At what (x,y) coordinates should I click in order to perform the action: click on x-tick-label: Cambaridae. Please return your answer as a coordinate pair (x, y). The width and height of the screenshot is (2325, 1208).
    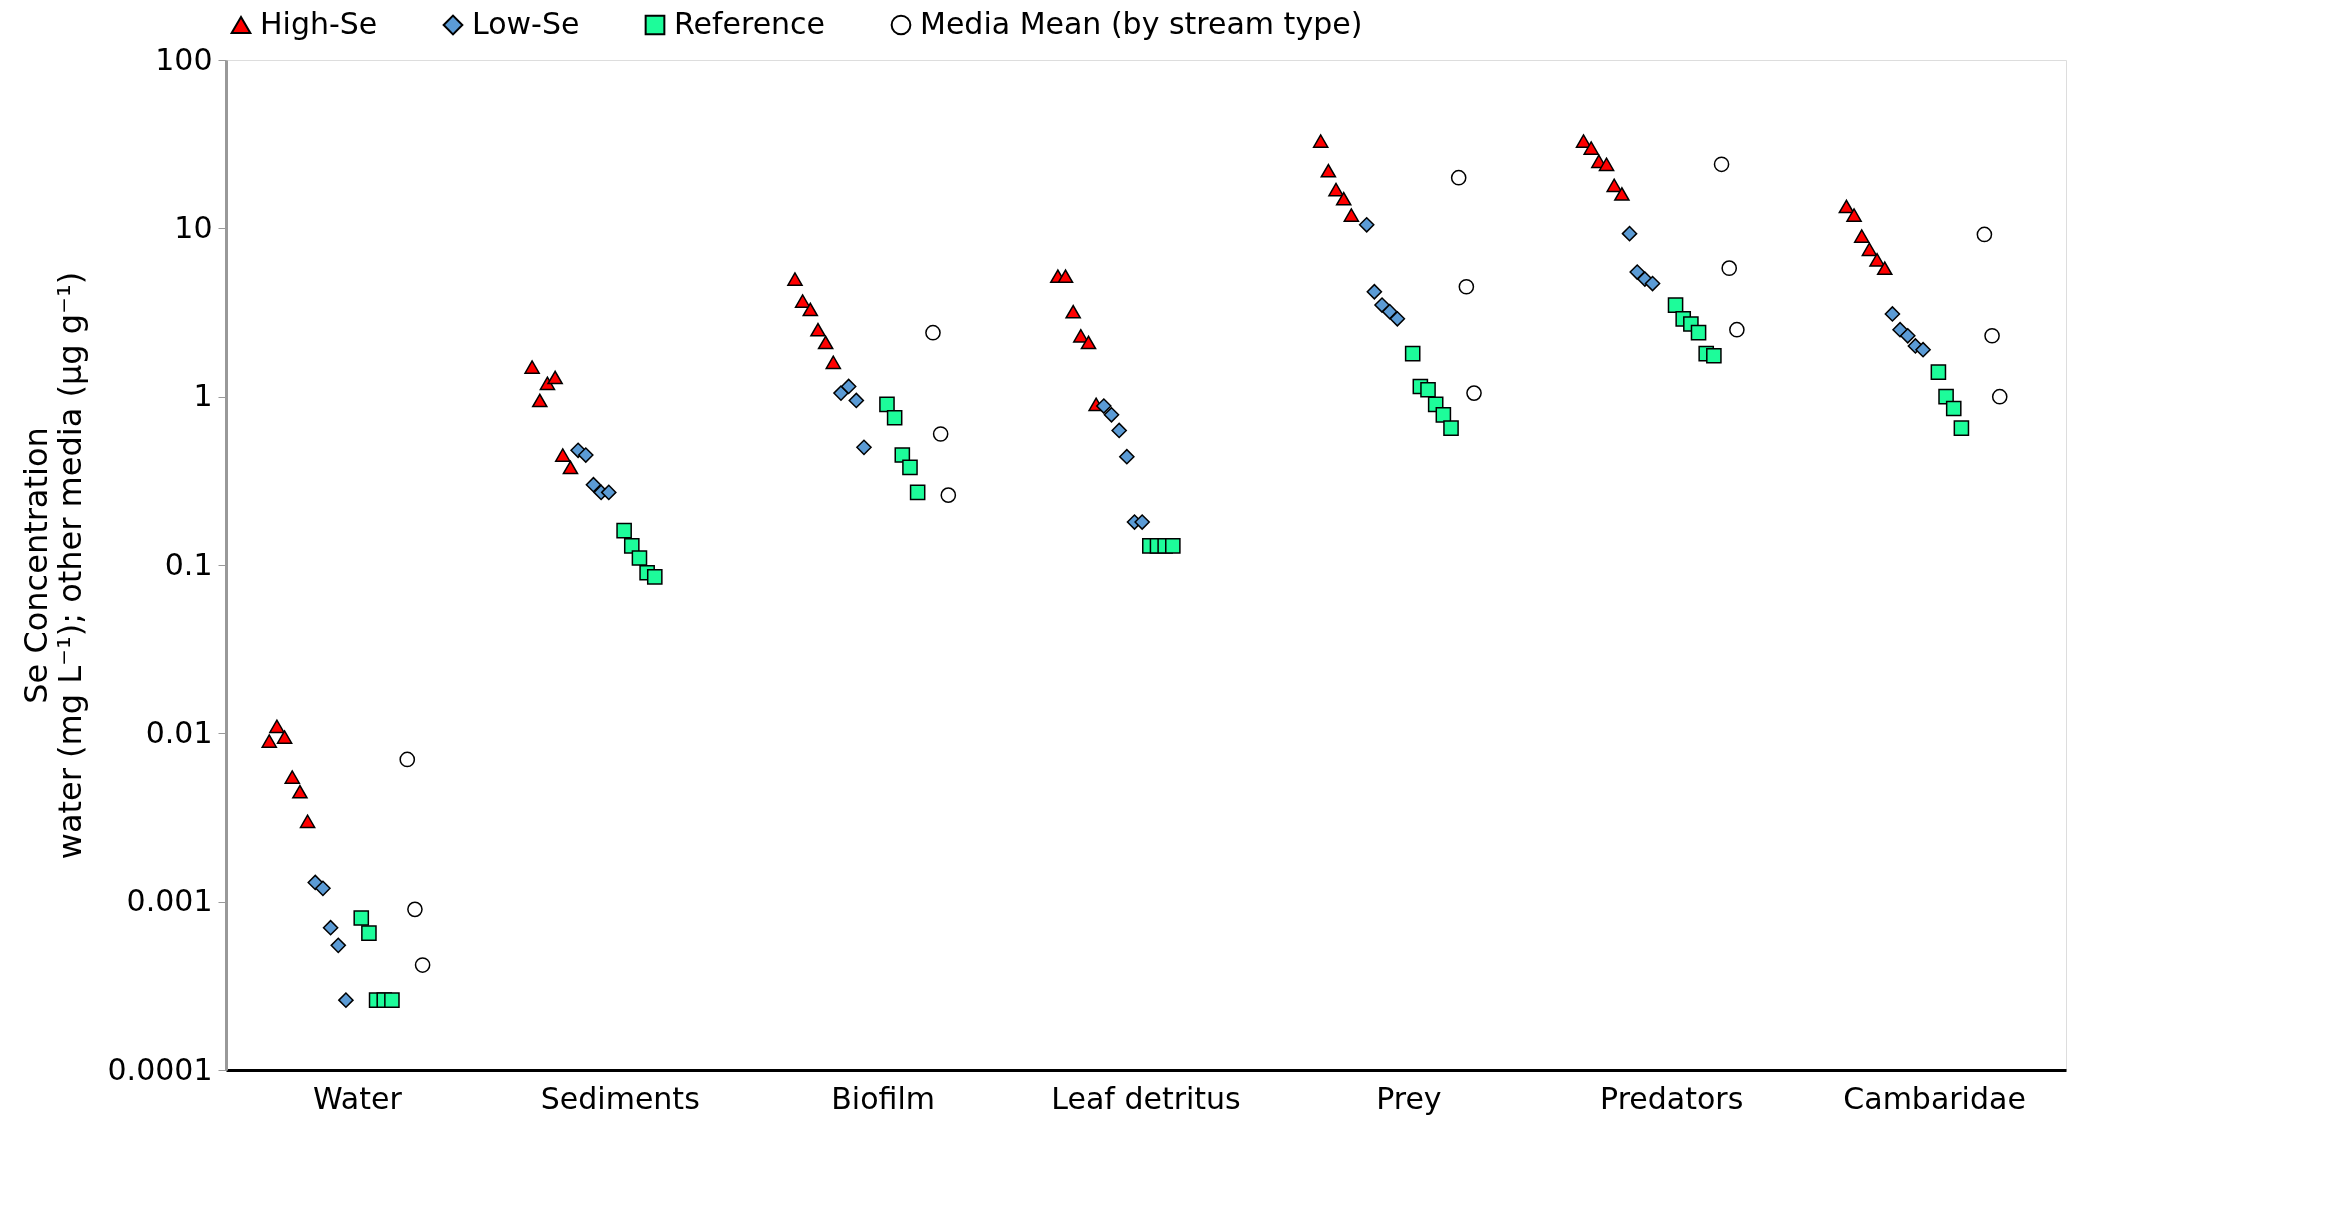
    Looking at the image, I should click on (1934, 1098).